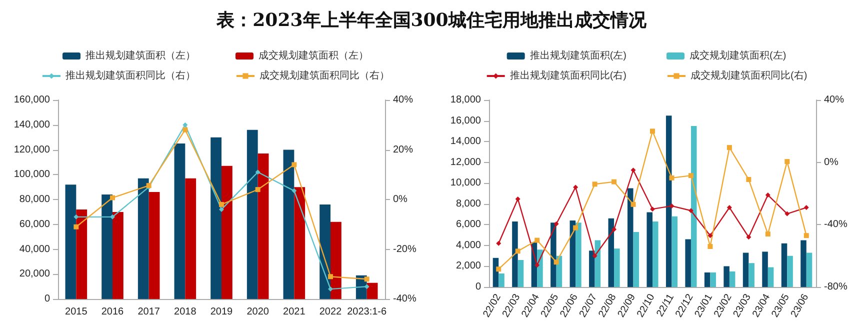 The height and width of the screenshot is (330, 863). What do you see at coordinates (466, 142) in the screenshot?
I see `y-tick-label: 14,000` at bounding box center [466, 142].